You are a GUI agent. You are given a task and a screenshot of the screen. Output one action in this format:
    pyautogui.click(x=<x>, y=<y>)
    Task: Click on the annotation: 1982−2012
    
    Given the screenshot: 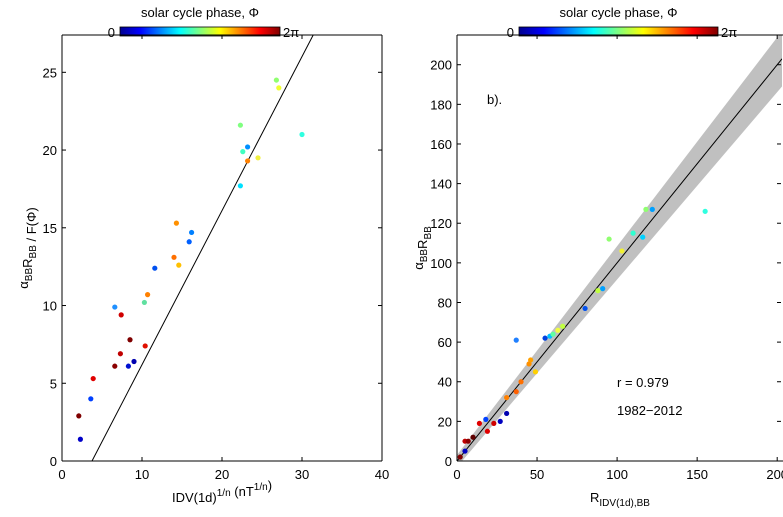 What is the action you would take?
    pyautogui.click(x=649, y=410)
    